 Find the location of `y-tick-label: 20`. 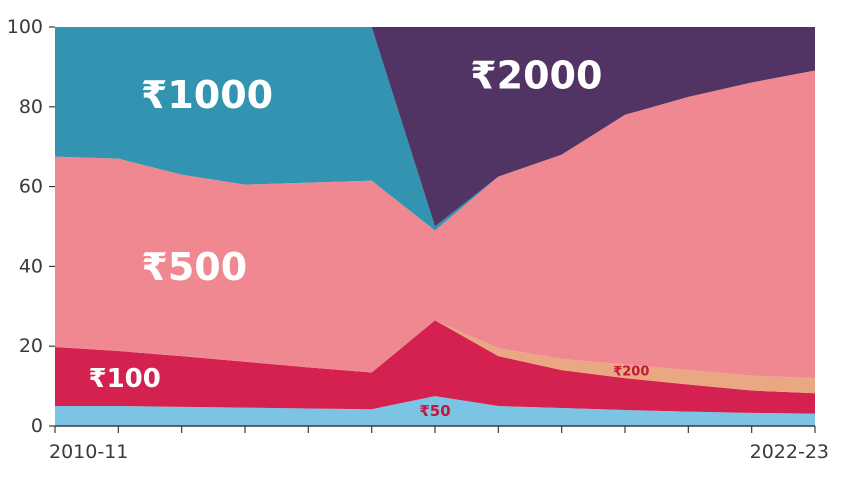

y-tick-label: 20 is located at coordinates (31, 346).